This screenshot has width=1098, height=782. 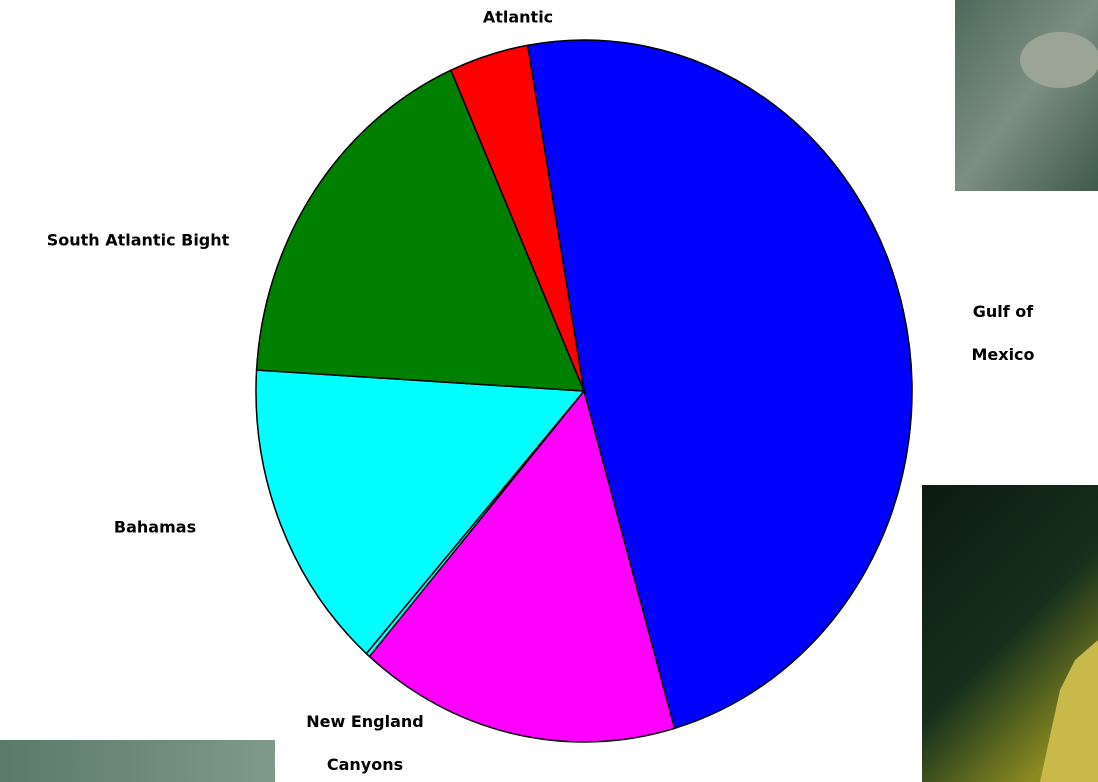 I want to click on slice-label: Atlantic, so click(x=518, y=17).